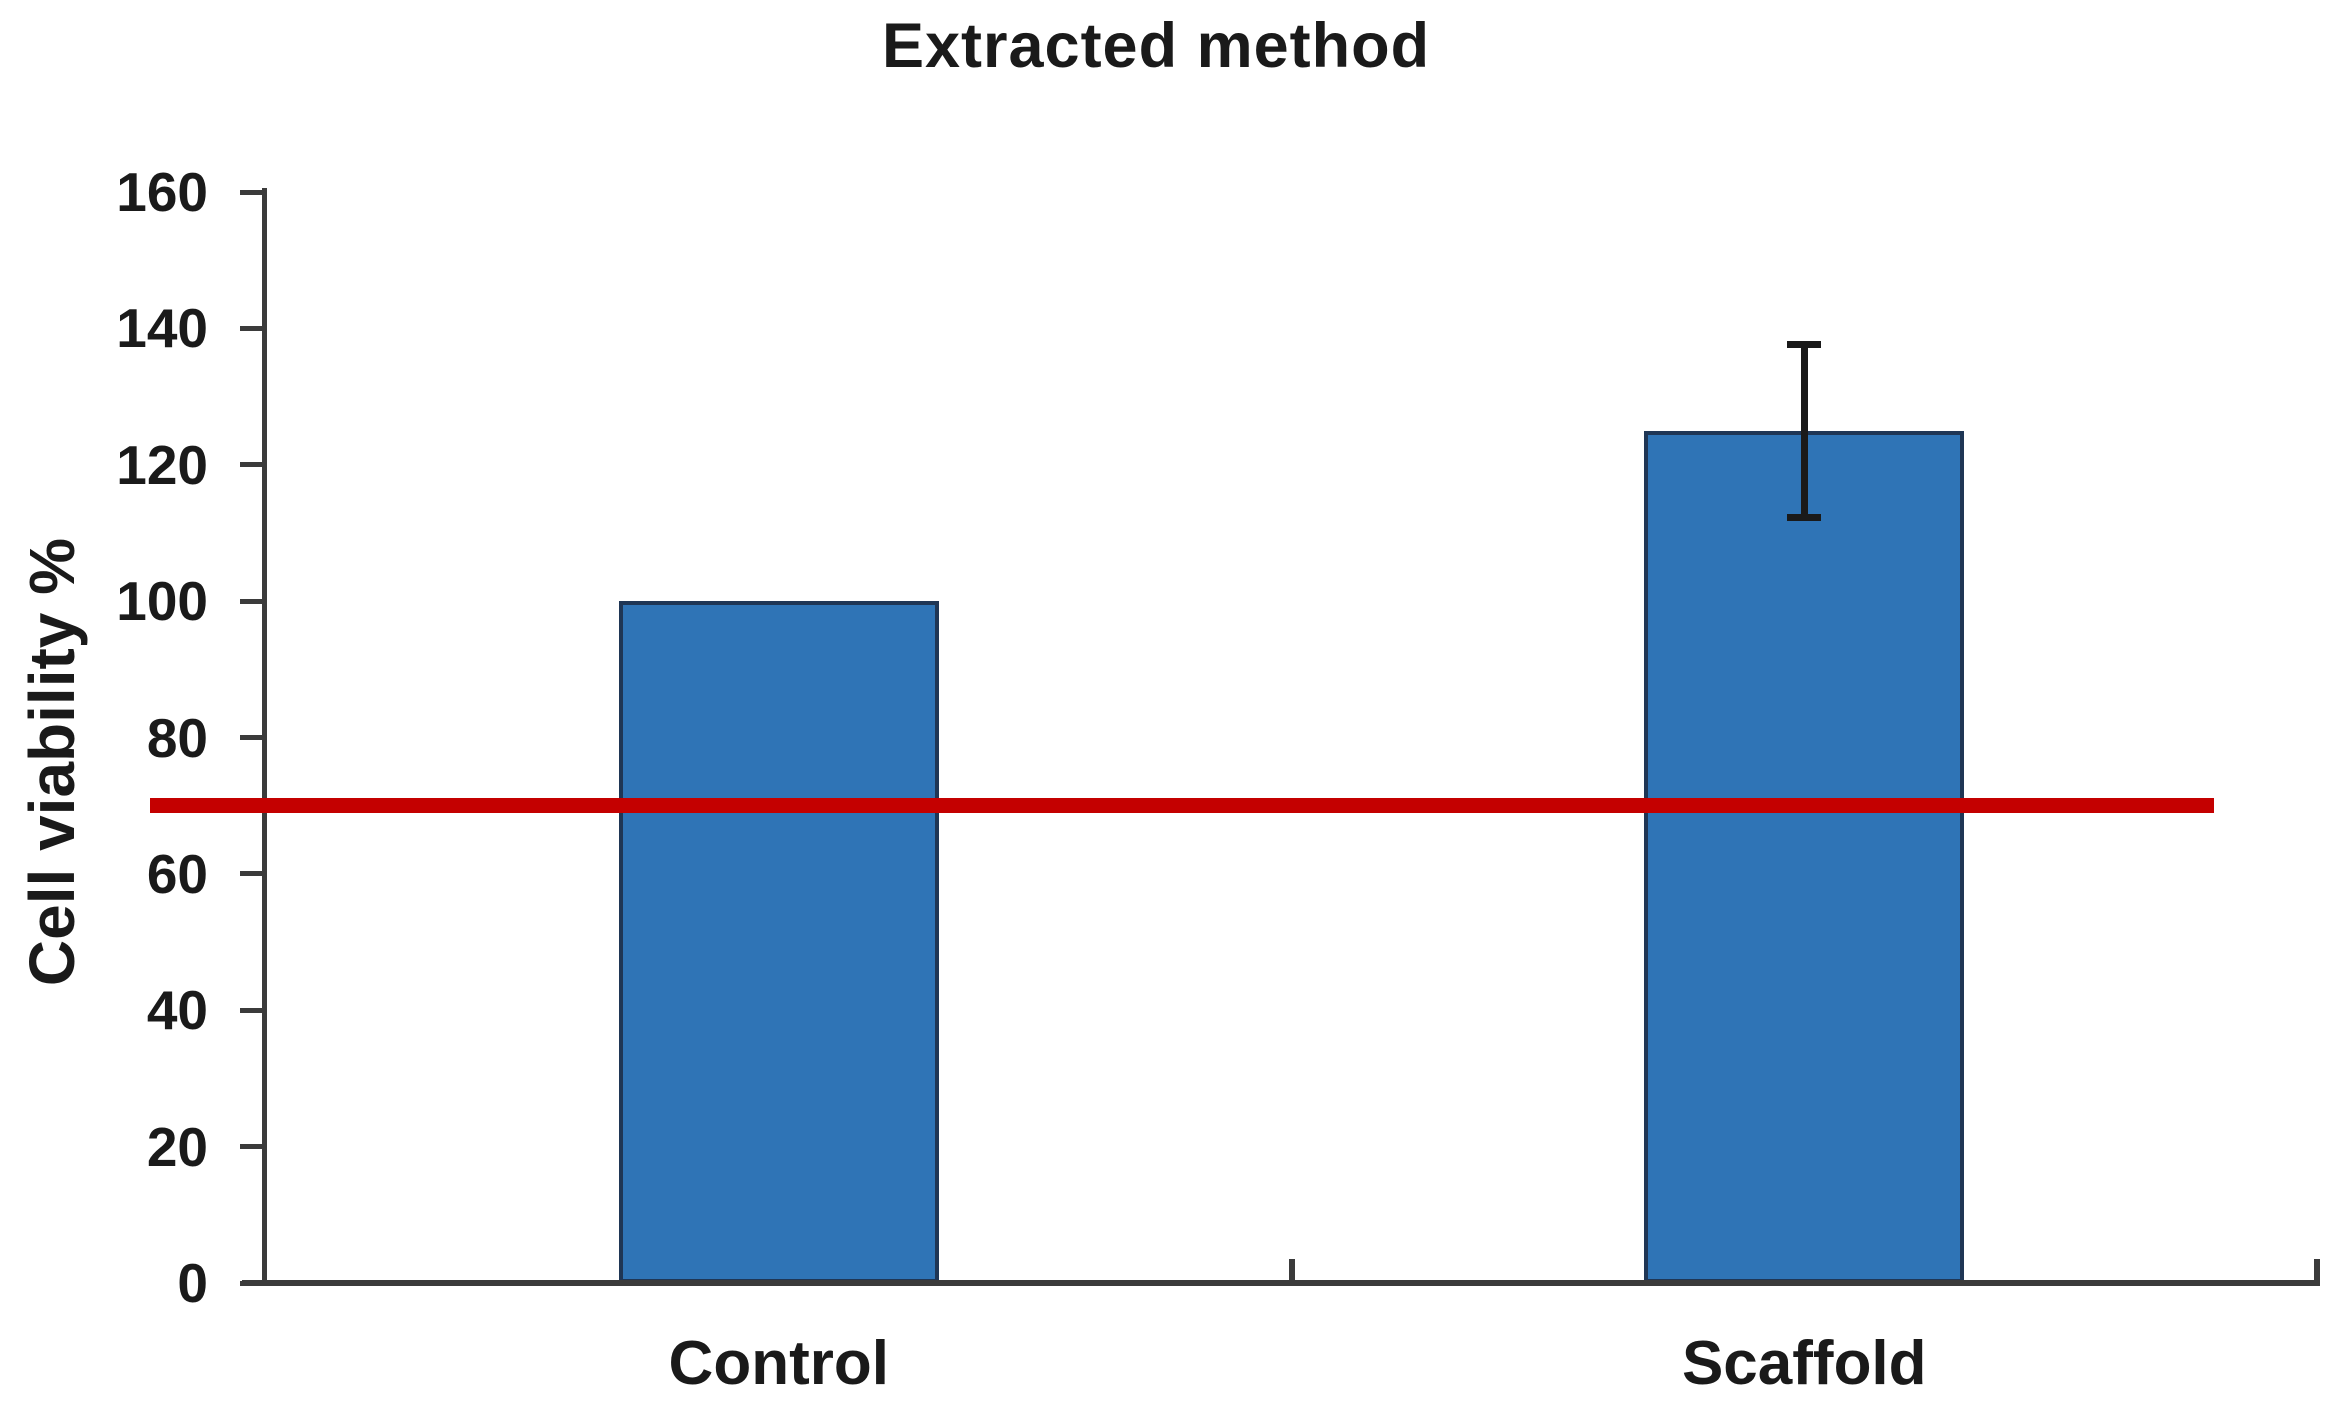 Image resolution: width=2342 pixels, height=1408 pixels. Describe the element at coordinates (177, 1010) in the screenshot. I see `y-tick-label: 40` at that location.